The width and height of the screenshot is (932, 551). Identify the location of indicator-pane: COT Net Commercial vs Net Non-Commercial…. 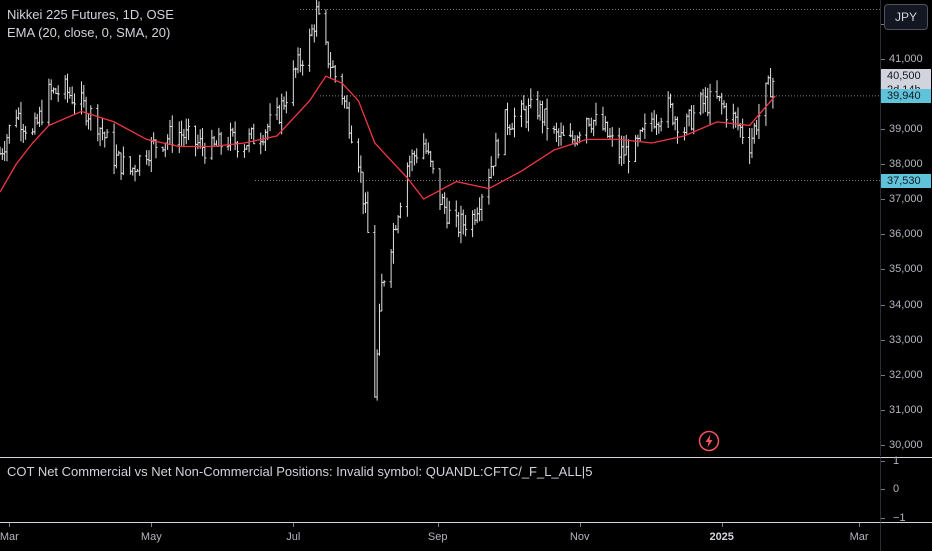
(440, 490).